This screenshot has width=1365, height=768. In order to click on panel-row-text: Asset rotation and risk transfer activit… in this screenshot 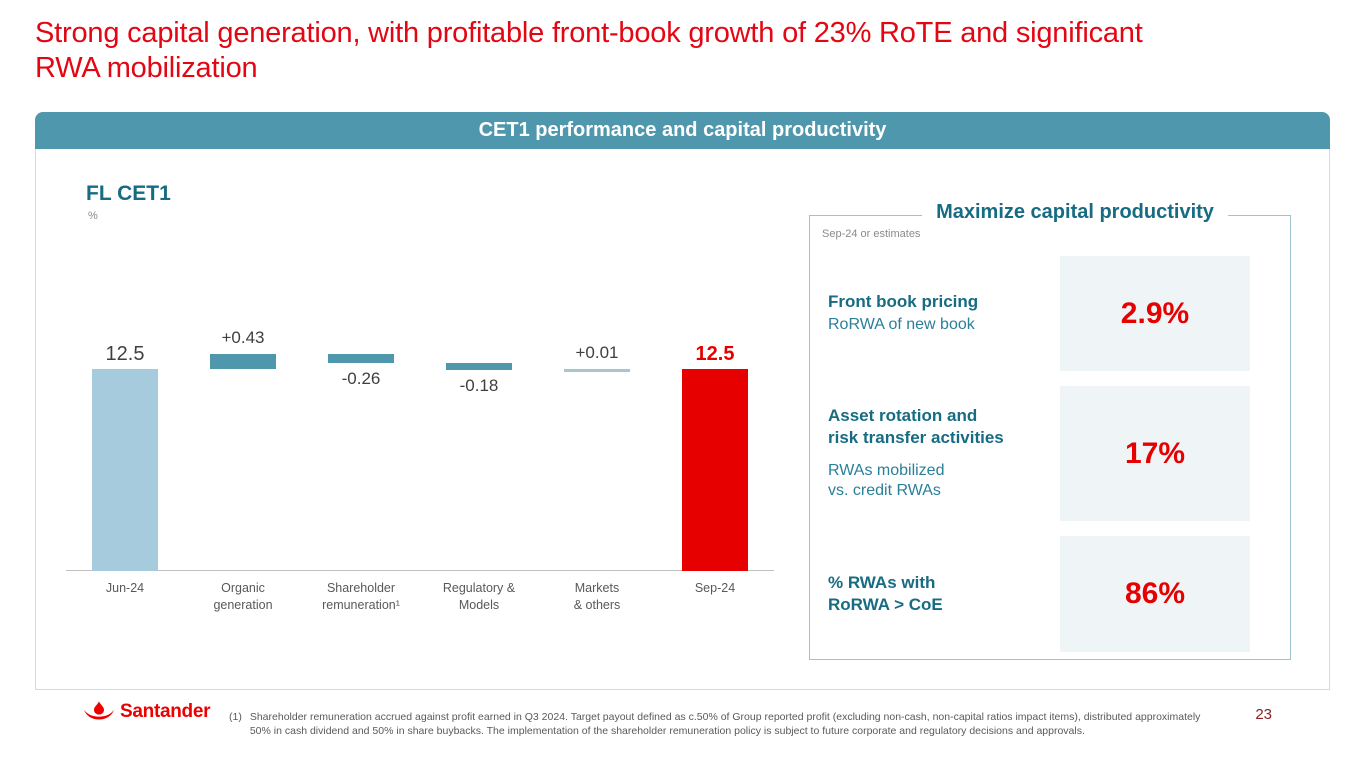, I will do `click(930, 453)`.